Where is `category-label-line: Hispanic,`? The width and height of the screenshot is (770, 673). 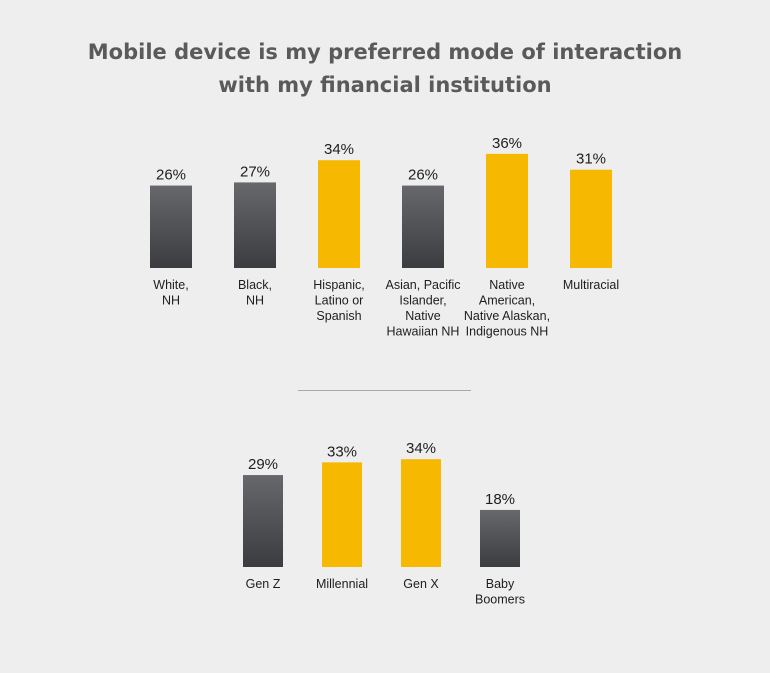
category-label-line: Hispanic, is located at coordinates (338, 285).